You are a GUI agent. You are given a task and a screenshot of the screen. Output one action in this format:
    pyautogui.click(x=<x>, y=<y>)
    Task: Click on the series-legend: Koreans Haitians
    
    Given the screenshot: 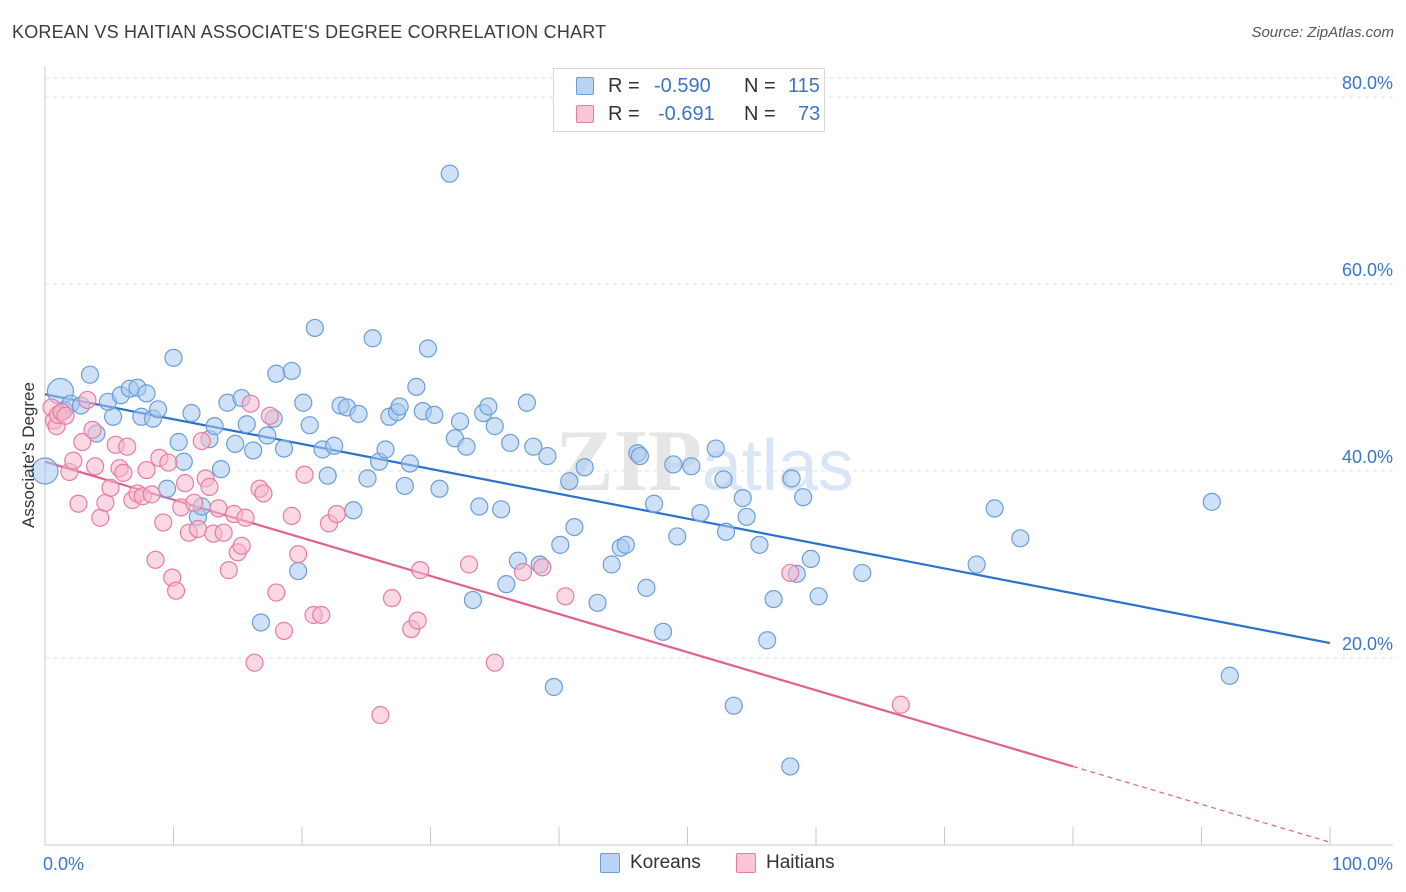 What is the action you would take?
    pyautogui.click(x=703, y=865)
    